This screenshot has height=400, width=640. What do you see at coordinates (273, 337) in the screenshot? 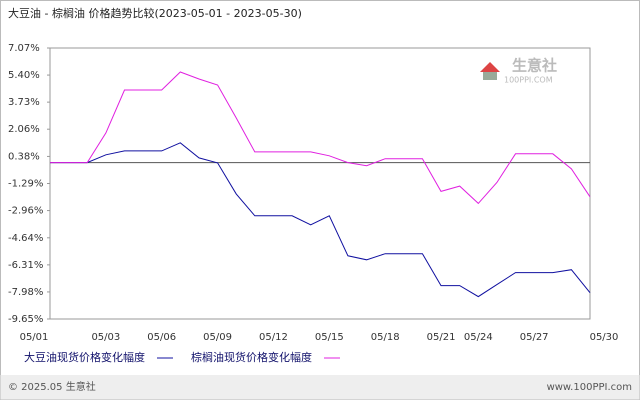
I see `x-tick-label: 05/12` at bounding box center [273, 337].